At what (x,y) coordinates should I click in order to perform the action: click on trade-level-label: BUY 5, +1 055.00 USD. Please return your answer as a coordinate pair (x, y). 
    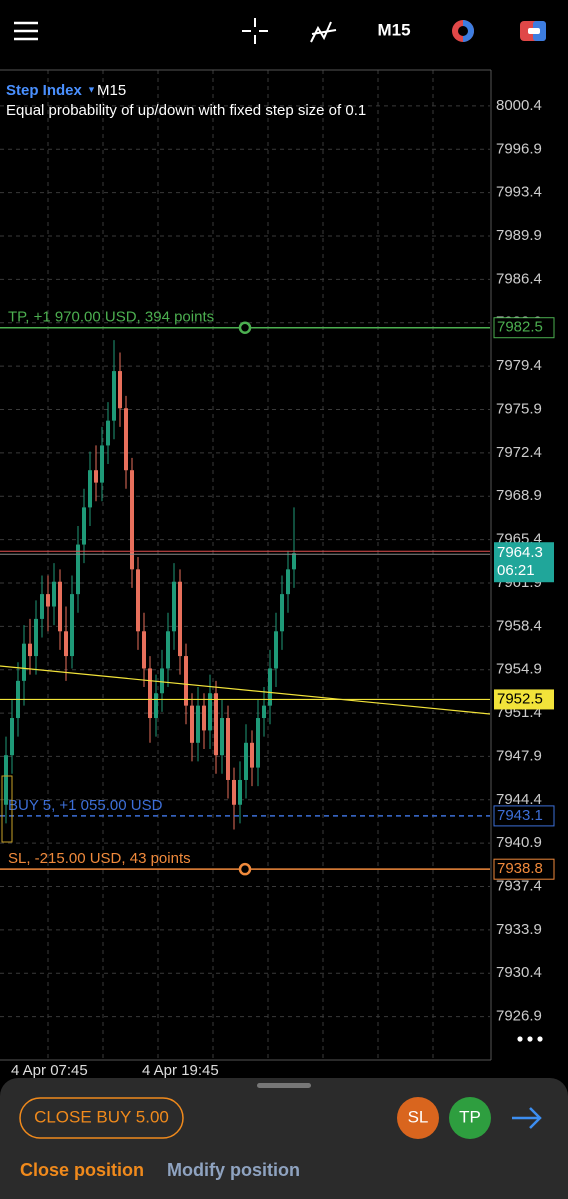
    Looking at the image, I should click on (85, 805).